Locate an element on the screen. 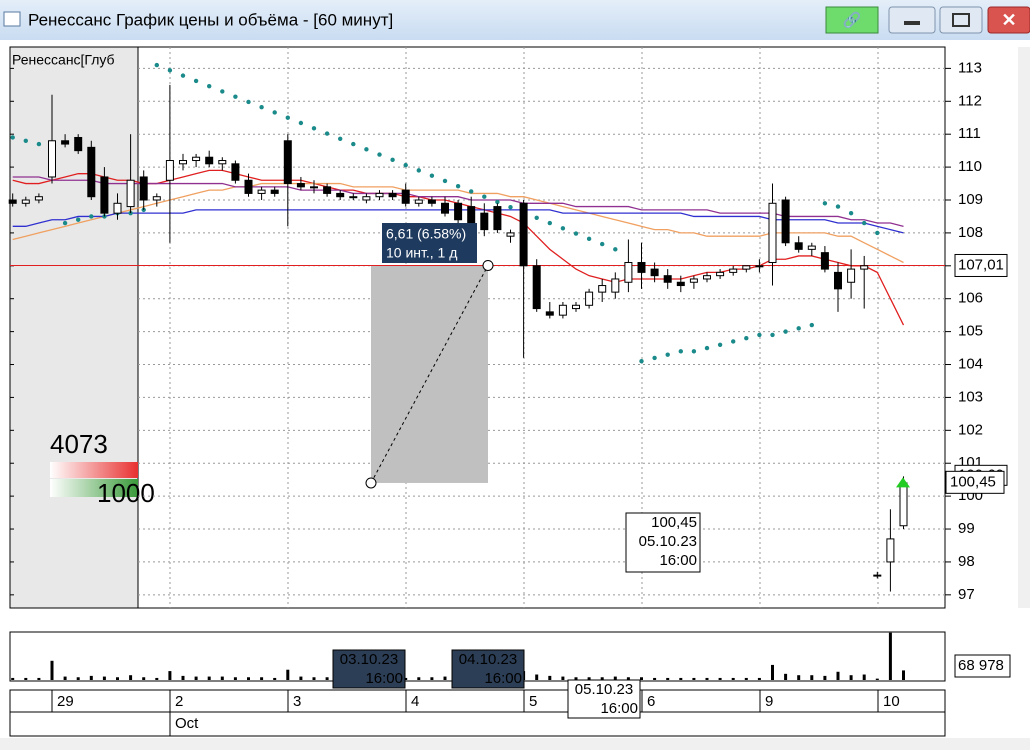 This screenshot has height=755, width=1030. depth-panel is located at coordinates (74, 327).